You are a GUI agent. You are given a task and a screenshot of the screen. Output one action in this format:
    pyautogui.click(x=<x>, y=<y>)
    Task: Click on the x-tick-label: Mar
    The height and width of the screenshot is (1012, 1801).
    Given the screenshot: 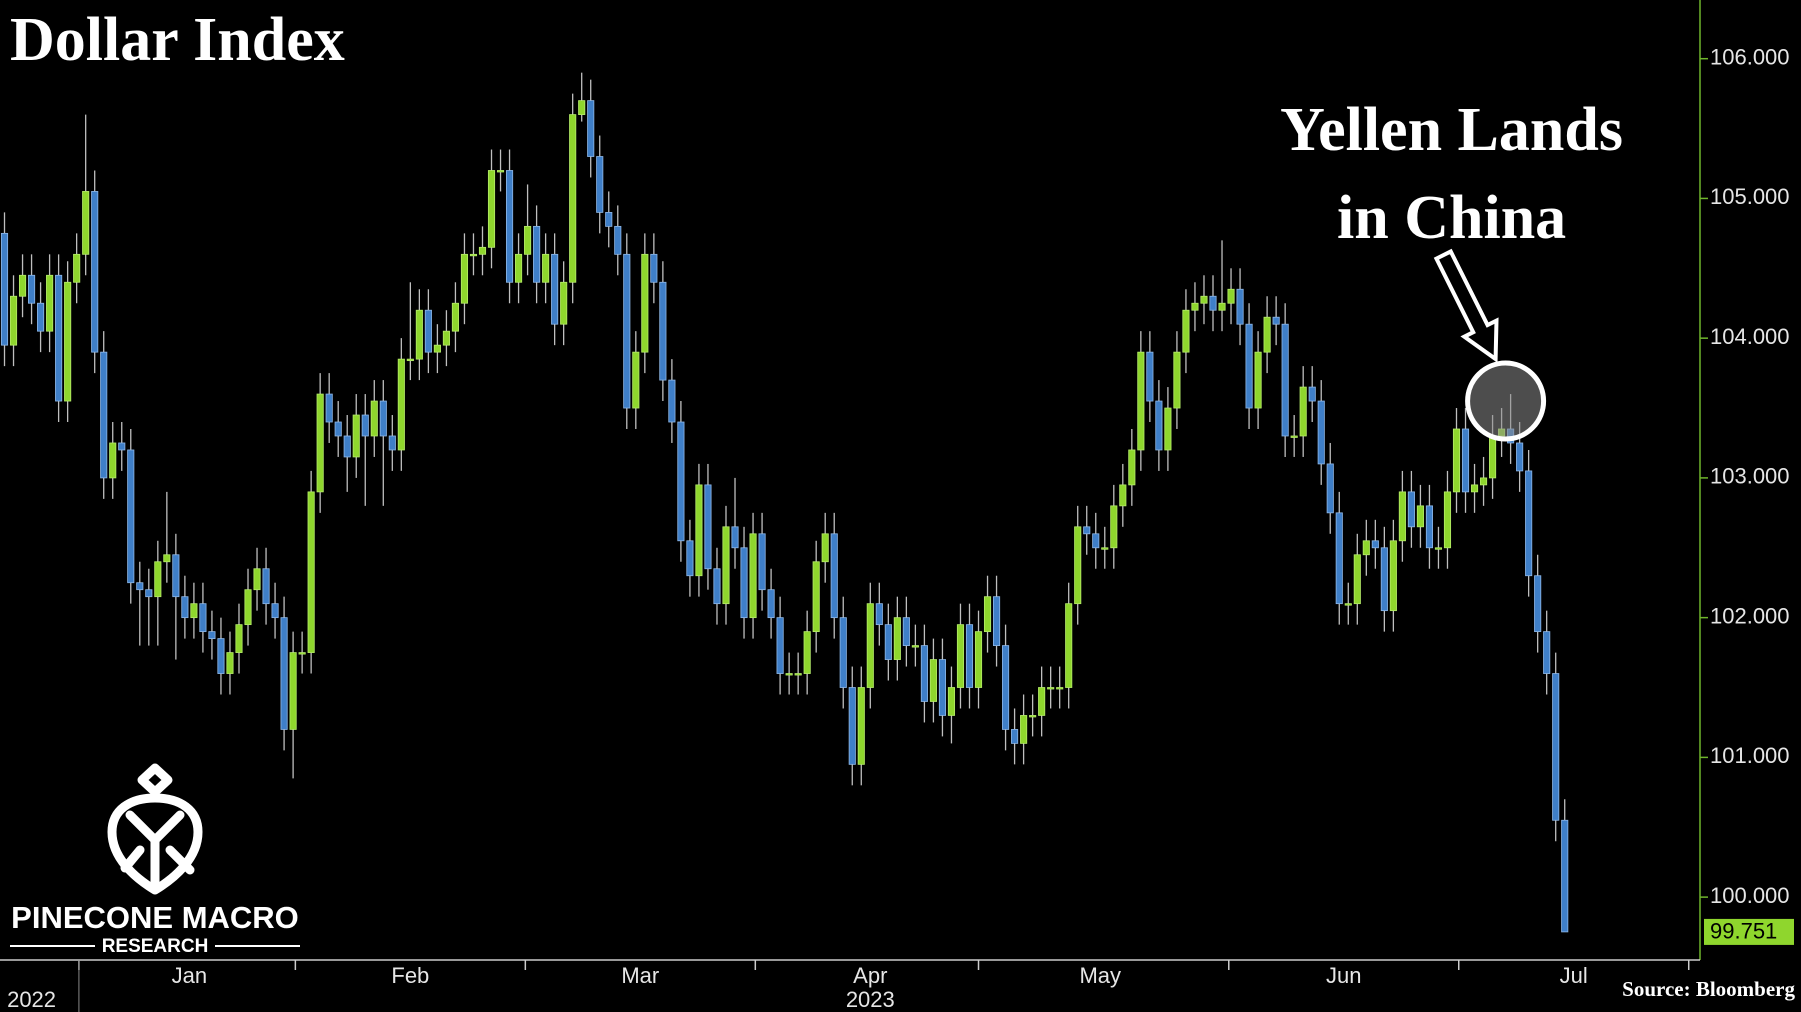 What is the action you would take?
    pyautogui.click(x=640, y=975)
    